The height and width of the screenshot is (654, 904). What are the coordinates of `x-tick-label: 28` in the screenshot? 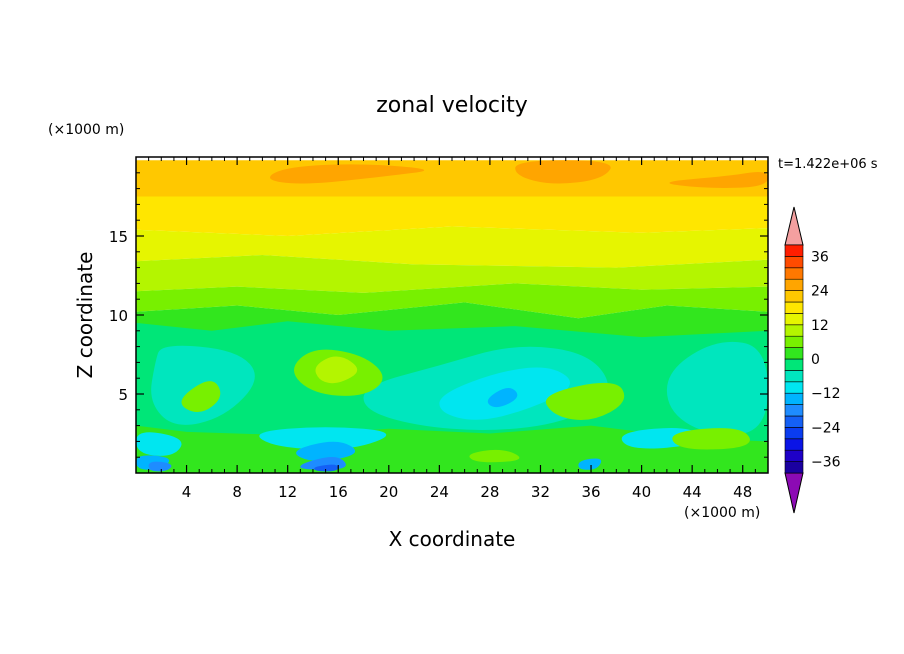 It's located at (489, 492).